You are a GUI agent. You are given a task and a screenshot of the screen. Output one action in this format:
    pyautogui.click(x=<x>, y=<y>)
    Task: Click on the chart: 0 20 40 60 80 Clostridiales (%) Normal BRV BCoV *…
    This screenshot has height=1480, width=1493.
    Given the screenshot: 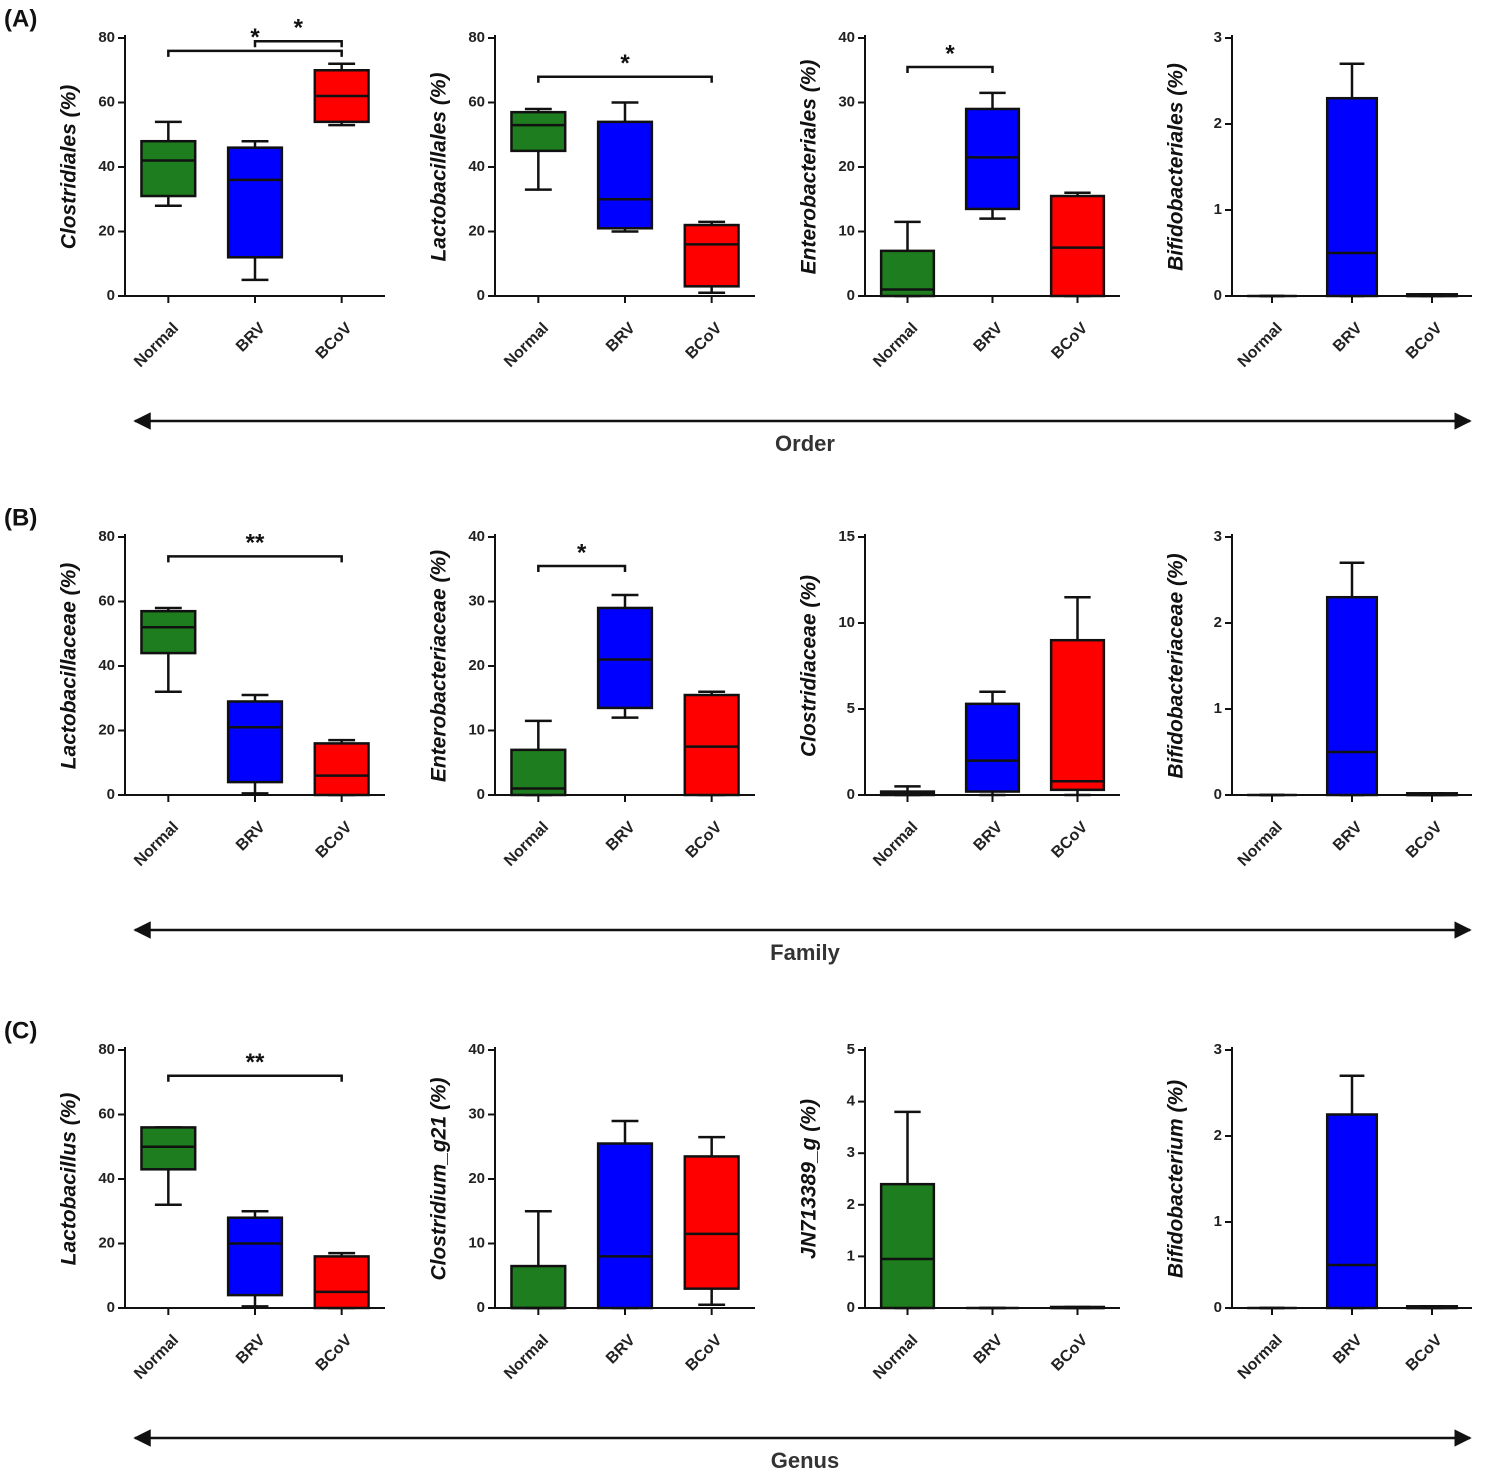 What is the action you would take?
    pyautogui.click(x=221, y=193)
    